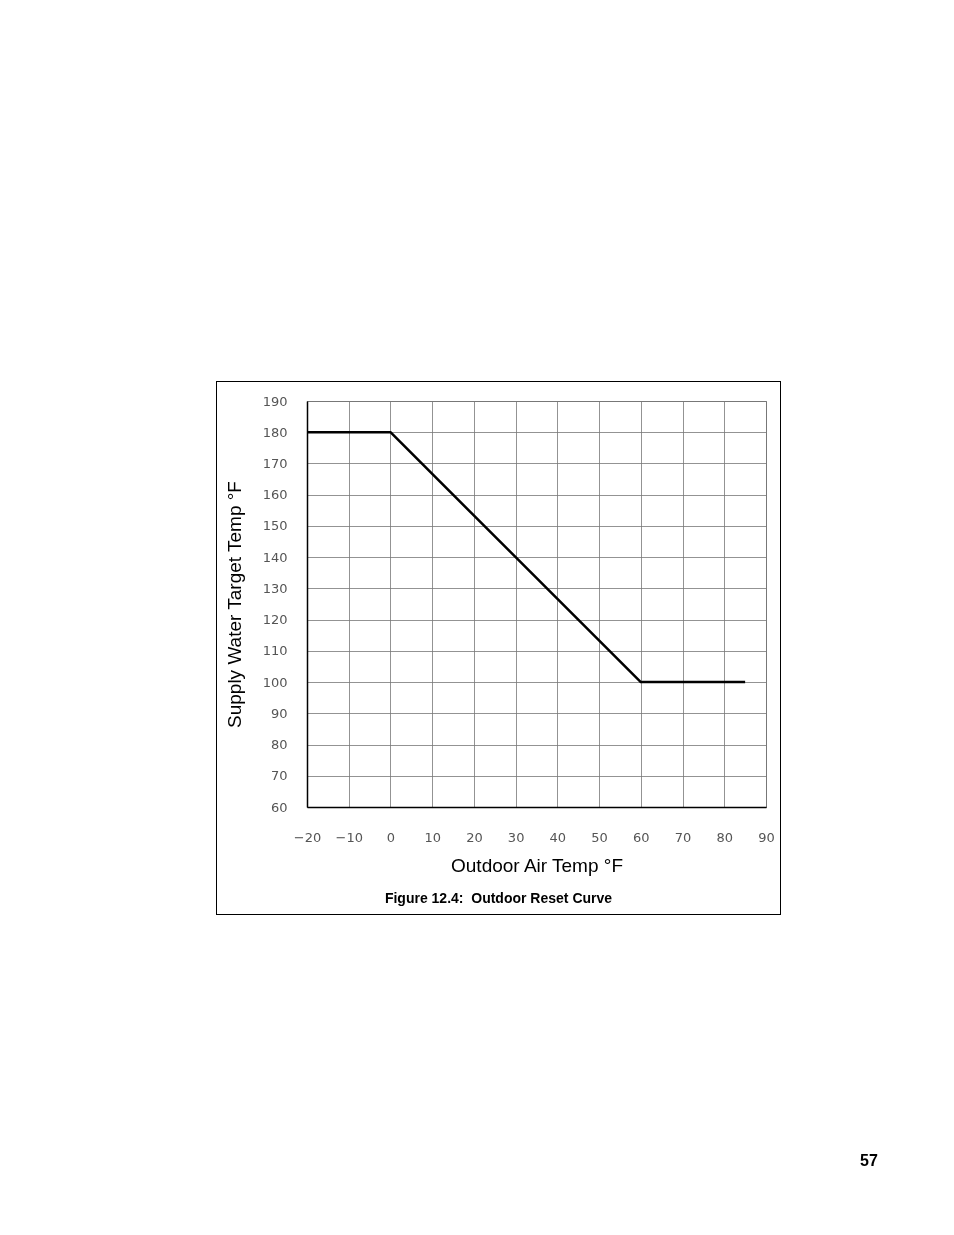 The width and height of the screenshot is (954, 1235). I want to click on caption: Figure 12.4: Outdoor Reset Curve, so click(498, 898).